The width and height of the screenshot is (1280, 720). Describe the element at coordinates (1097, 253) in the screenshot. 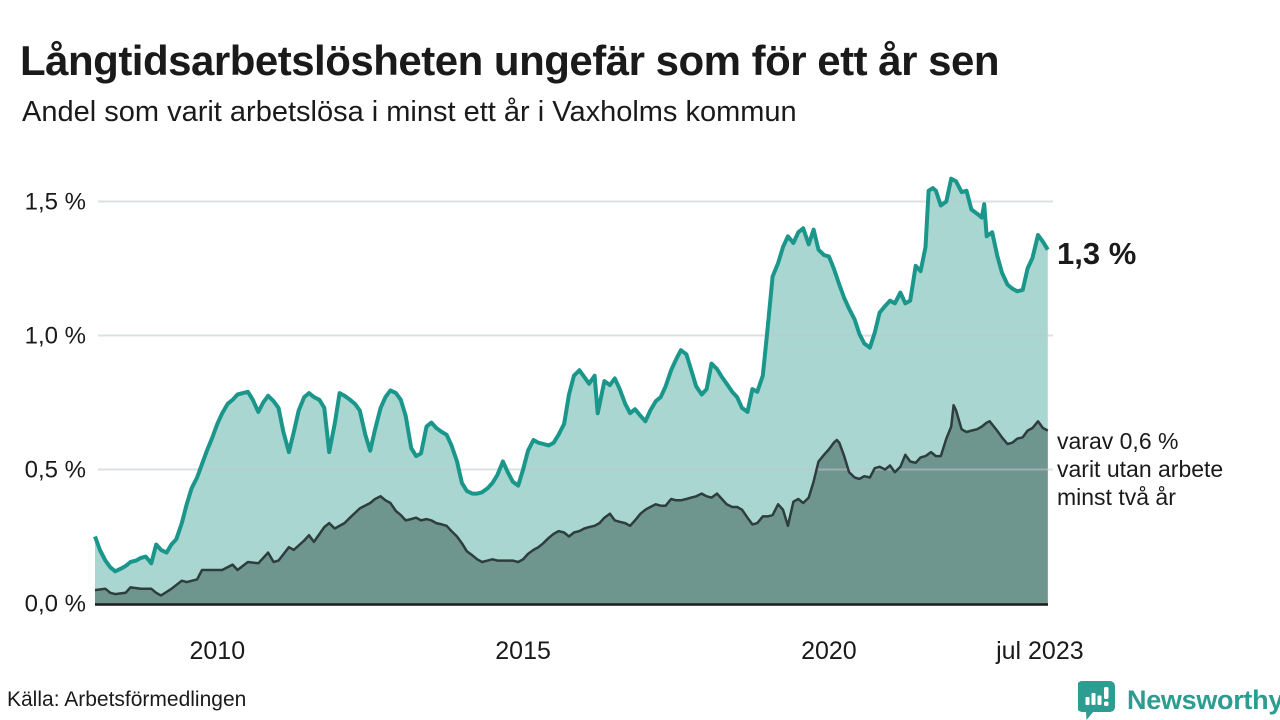

I see `latest-value-label: 1,3 %` at that location.